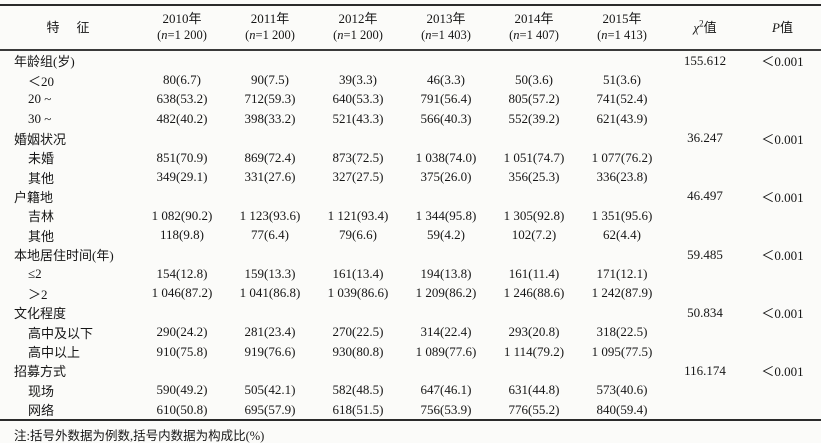 This screenshot has height=443, width=821. I want to click on cell-value: 482(40.2), so click(182, 118).